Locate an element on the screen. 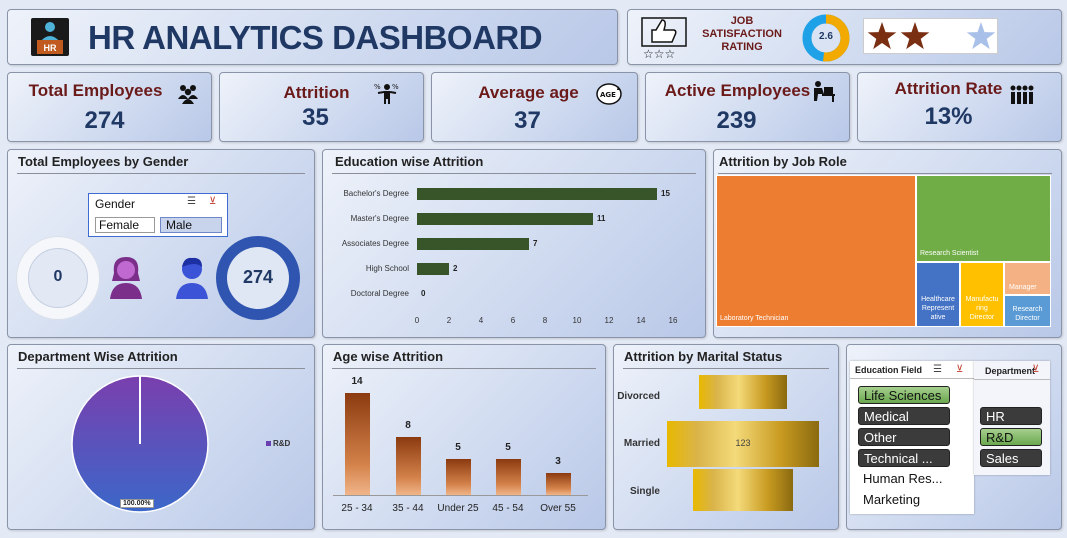 This screenshot has height=538, width=1067. pie-legend: R&D is located at coordinates (278, 443).